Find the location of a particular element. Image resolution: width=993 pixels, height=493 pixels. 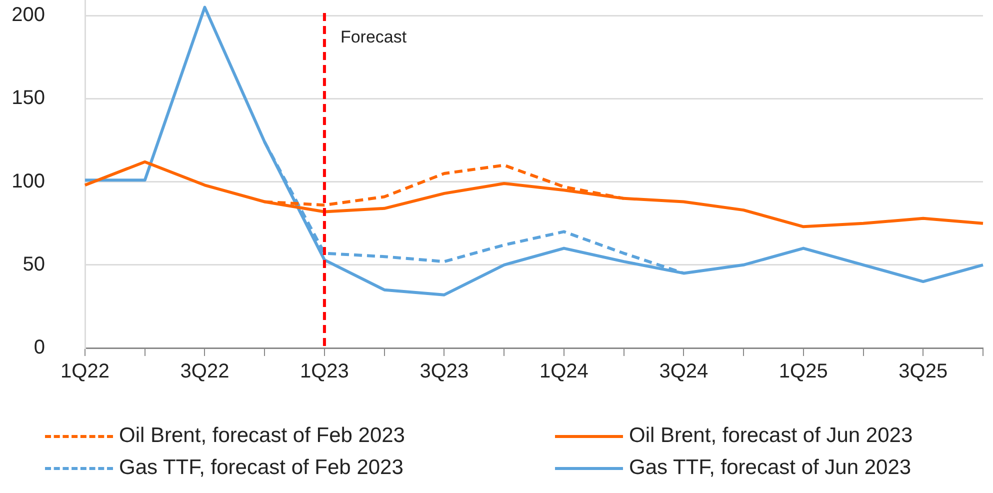

x-tick-label: 1Q22 is located at coordinates (85, 371).